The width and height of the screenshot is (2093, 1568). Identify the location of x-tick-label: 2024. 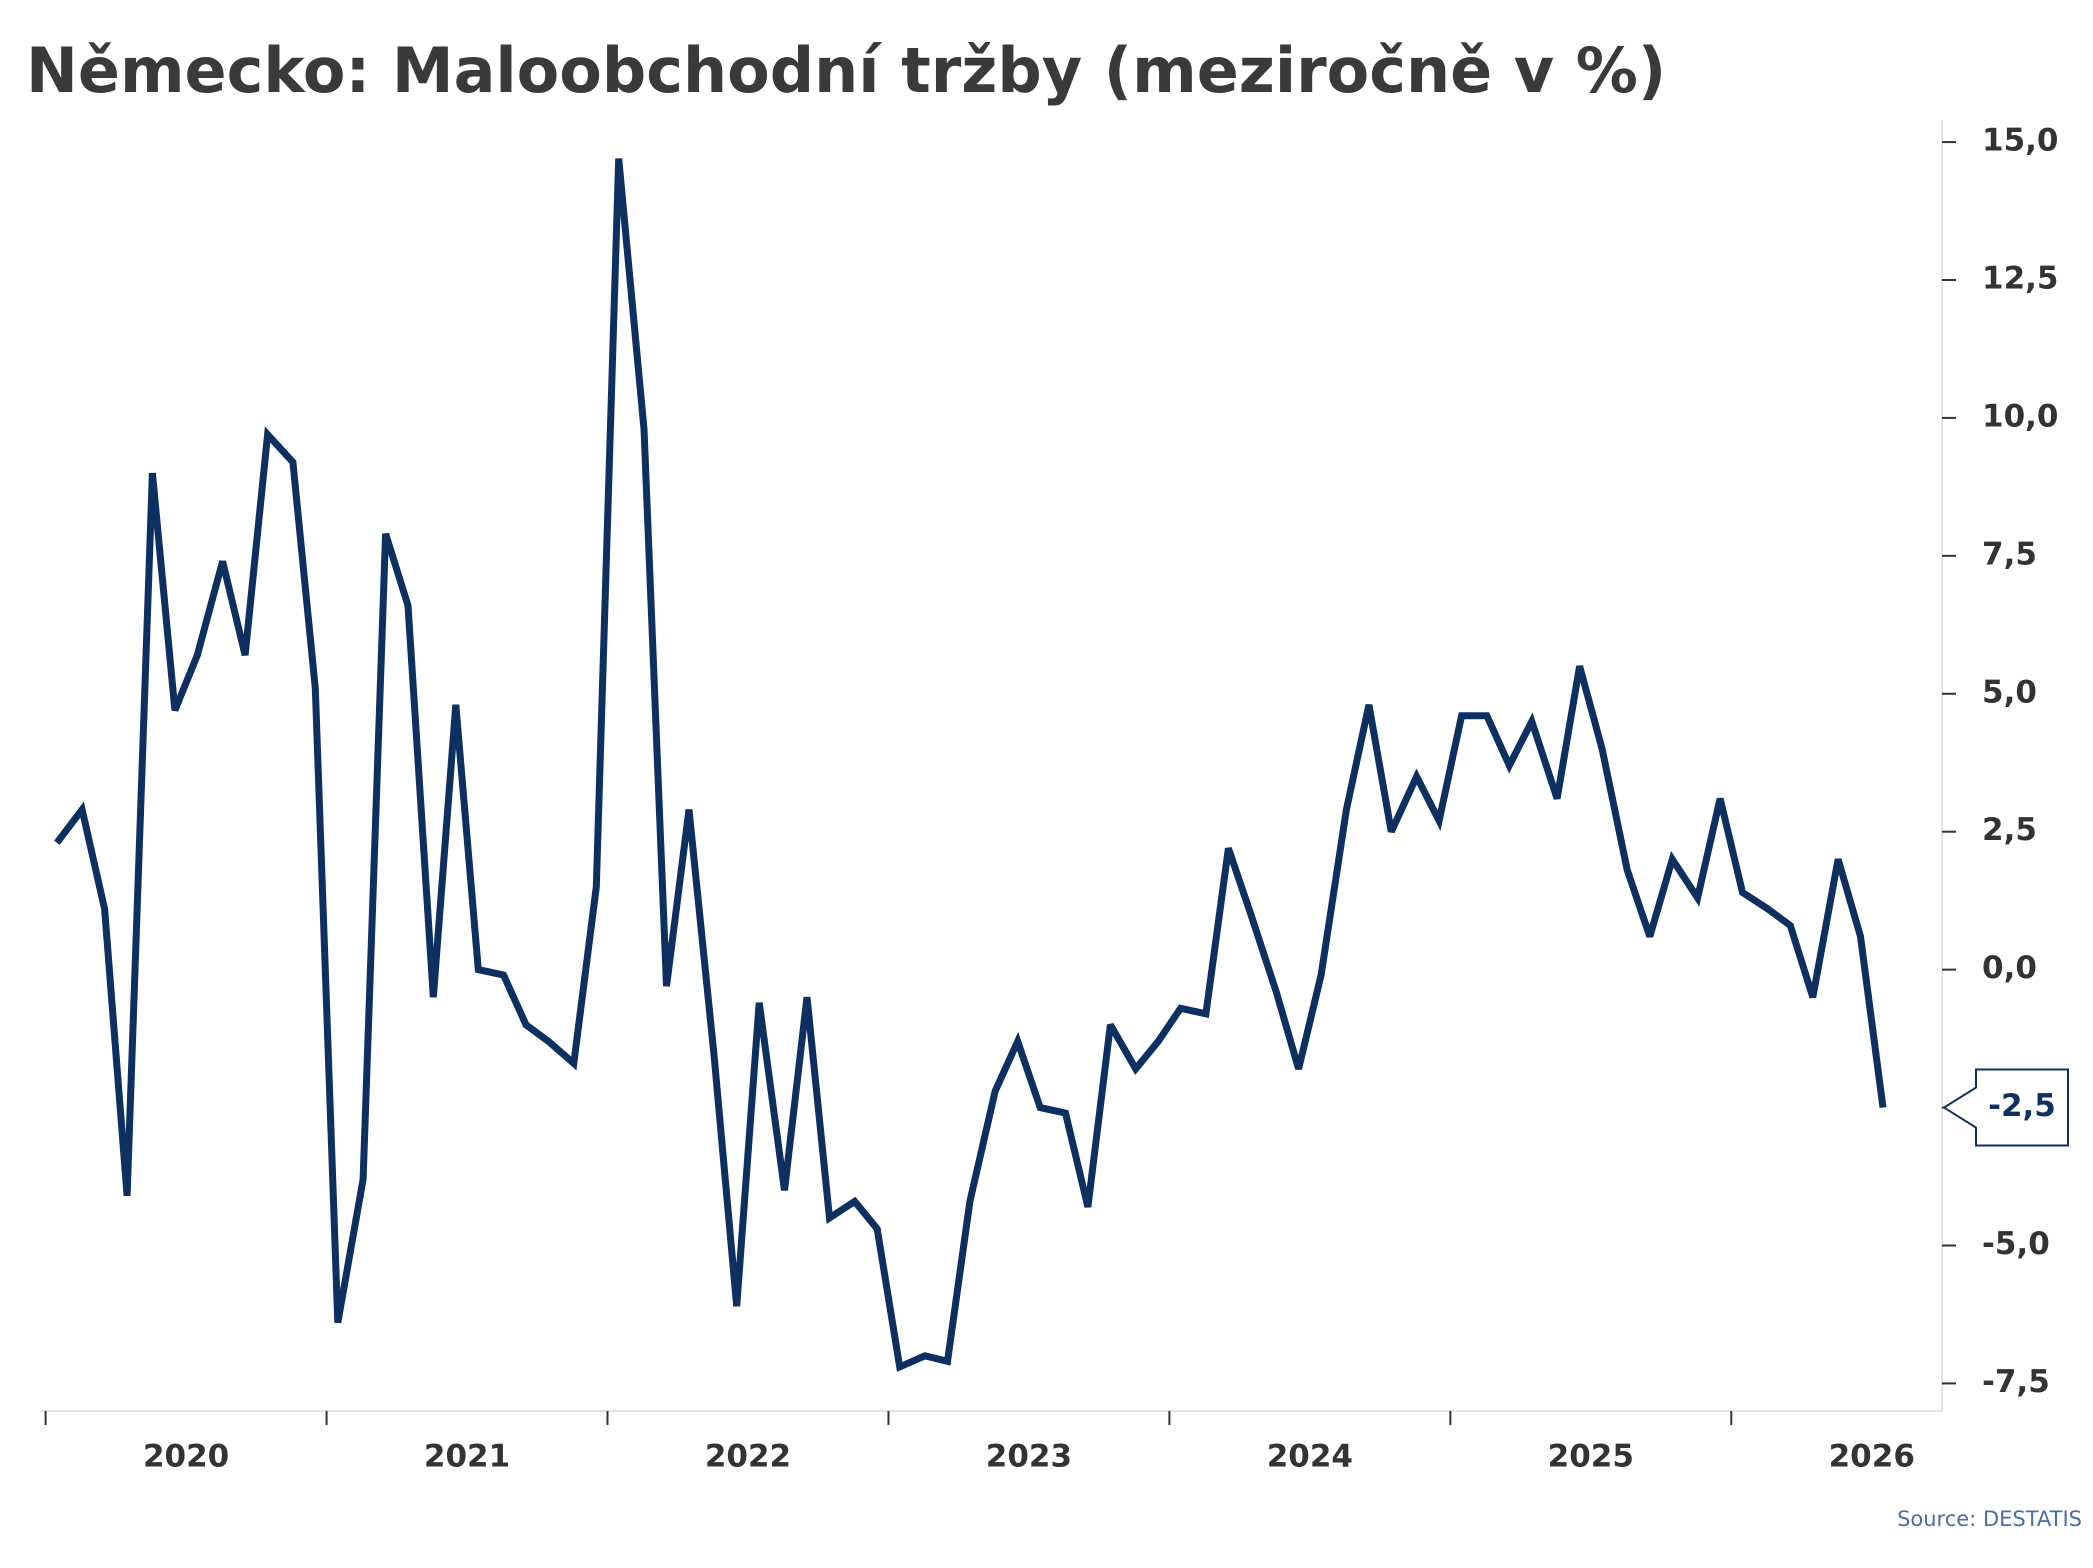
(1310, 1457).